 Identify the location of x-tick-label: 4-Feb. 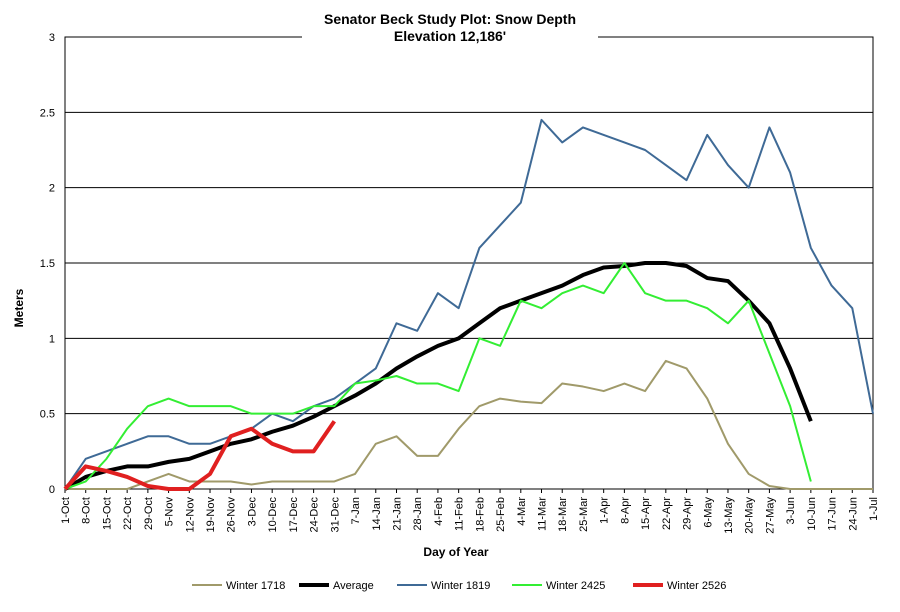
(439, 511).